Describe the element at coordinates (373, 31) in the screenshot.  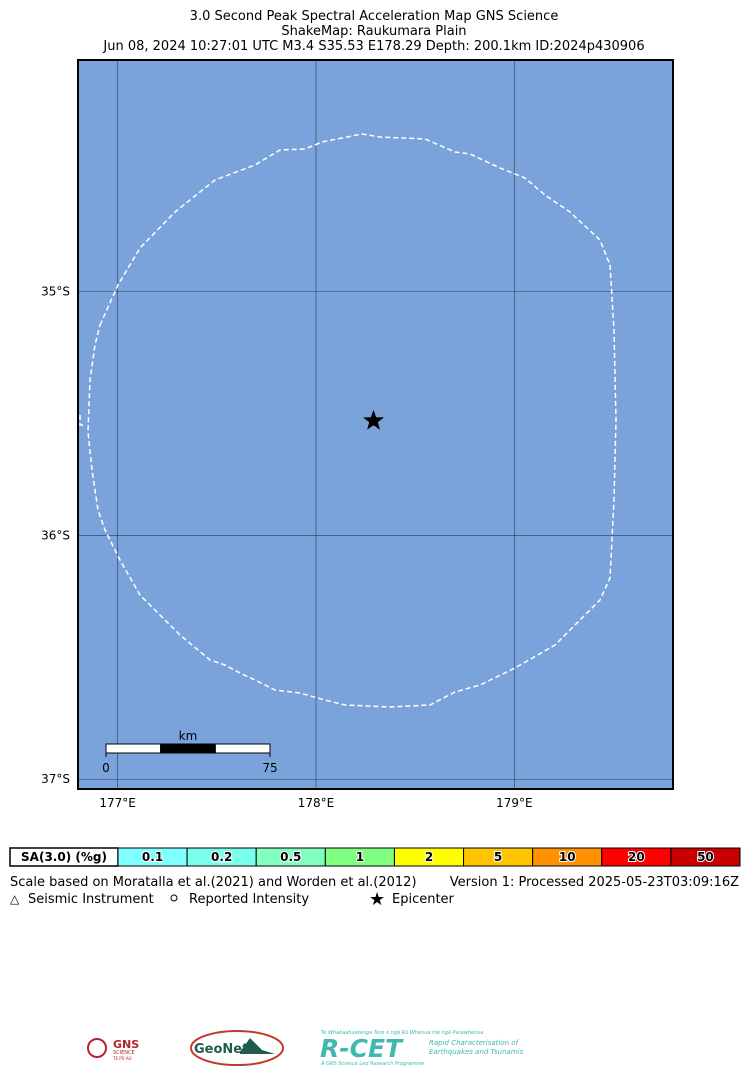
I see `title-line: ShakeMap: Raukumara Plain` at that location.